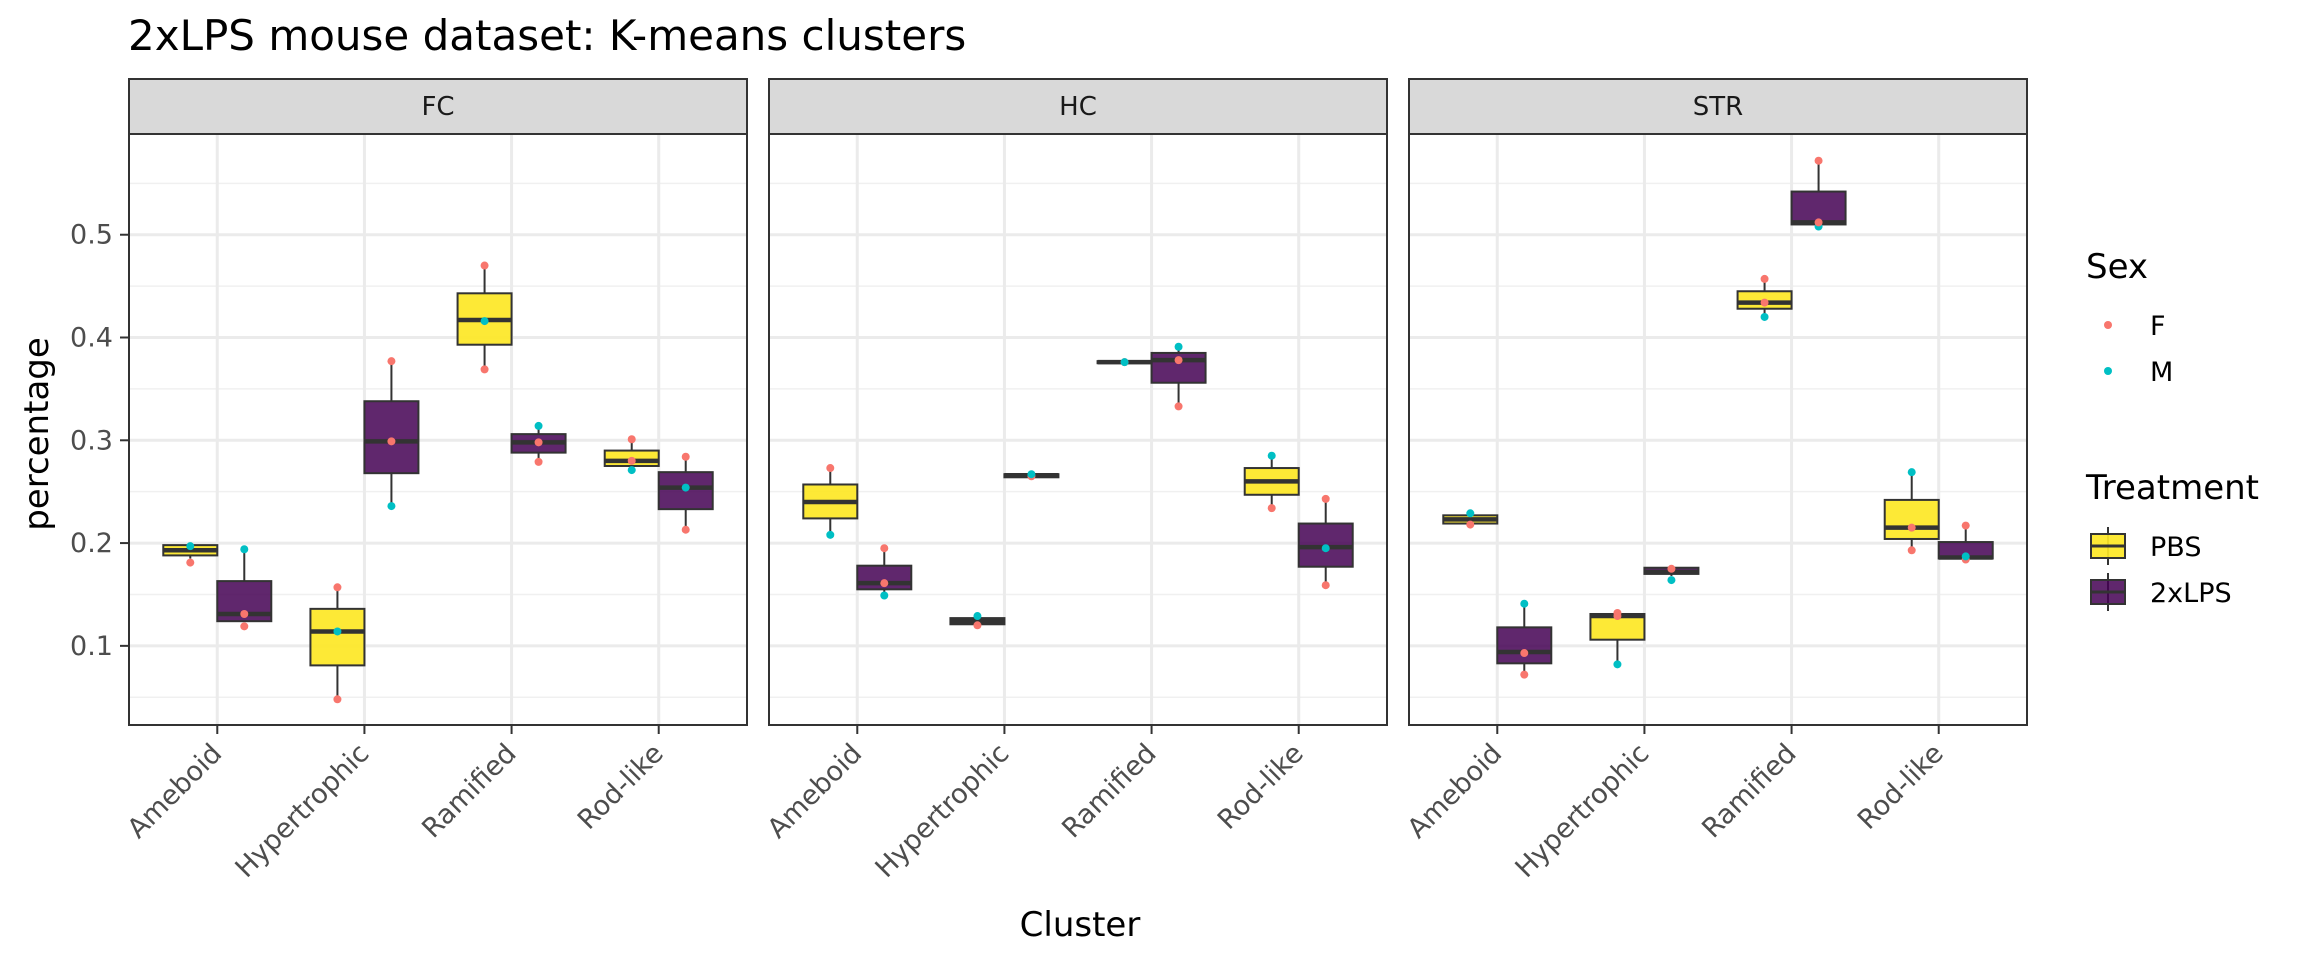  Describe the element at coordinates (2172, 488) in the screenshot. I see `treatment-legend-title: Treatment` at that location.